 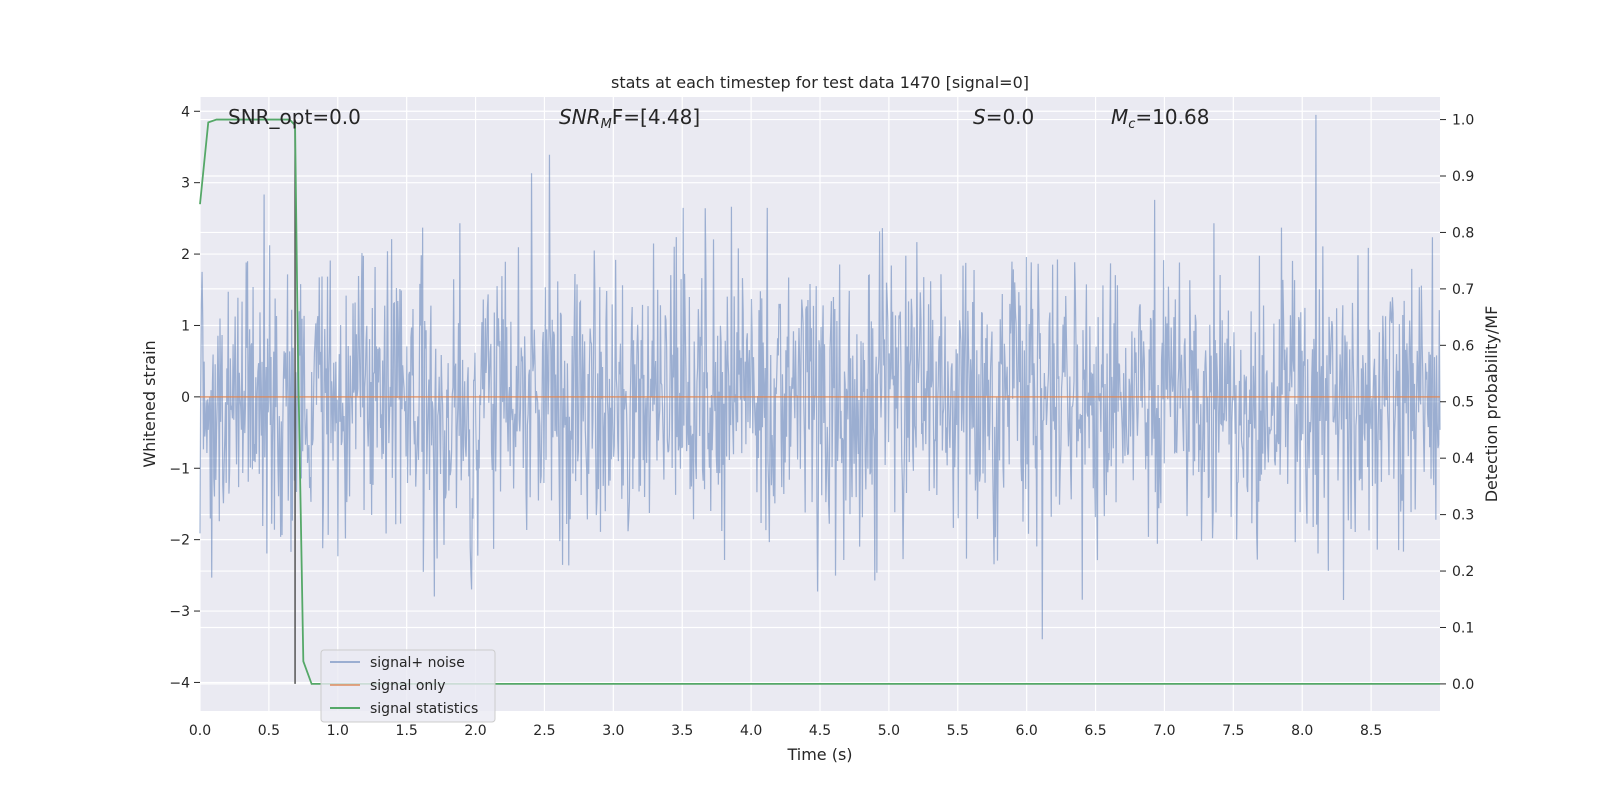 What do you see at coordinates (1302, 731) in the screenshot?
I see `x-tick-label: 8.0` at bounding box center [1302, 731].